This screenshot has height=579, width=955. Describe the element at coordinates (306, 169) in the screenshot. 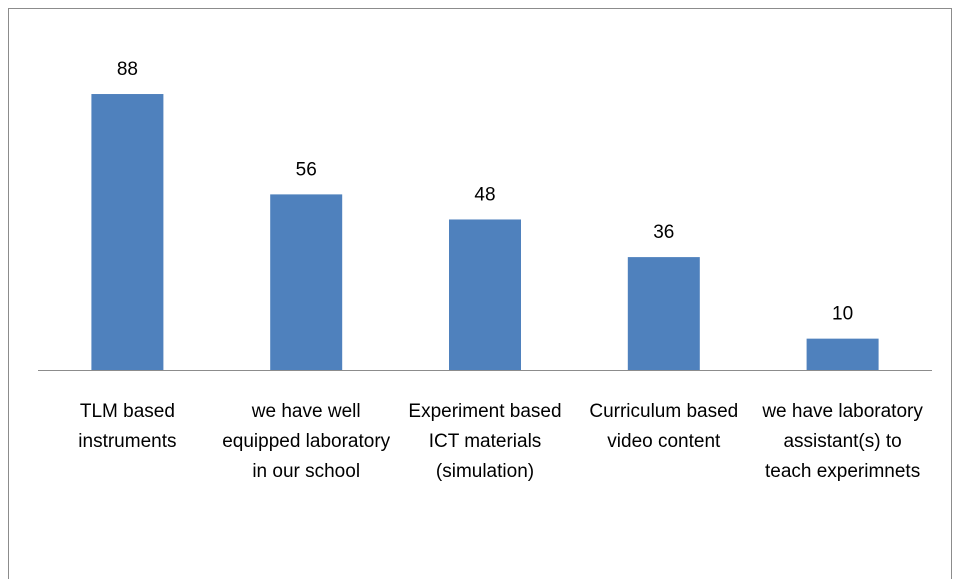

I see `data-label: 56` at that location.